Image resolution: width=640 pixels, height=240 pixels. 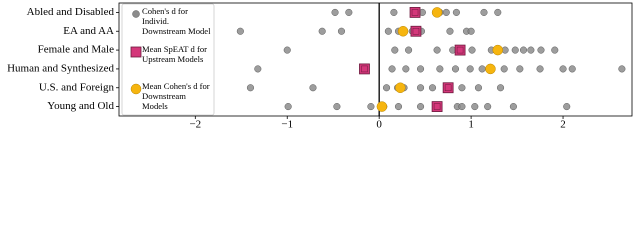 I want to click on y-tick-label: Female and Male, so click(x=76, y=50).